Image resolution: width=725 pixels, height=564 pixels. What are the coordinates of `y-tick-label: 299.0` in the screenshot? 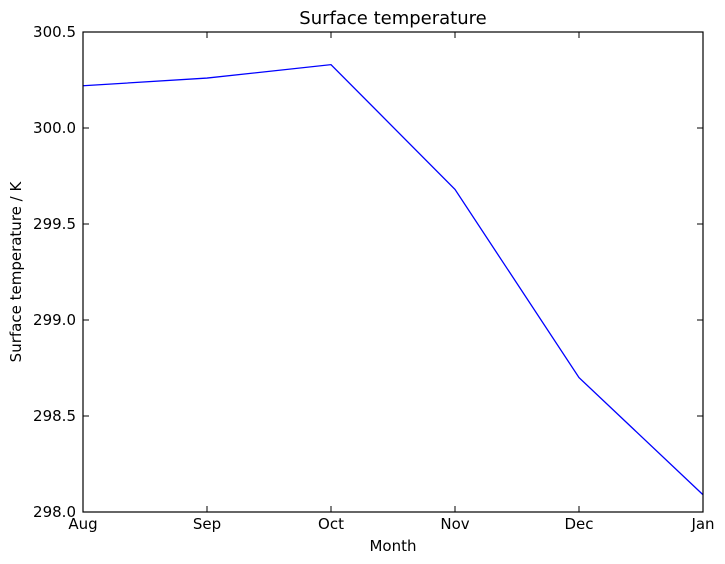 It's located at (54, 320).